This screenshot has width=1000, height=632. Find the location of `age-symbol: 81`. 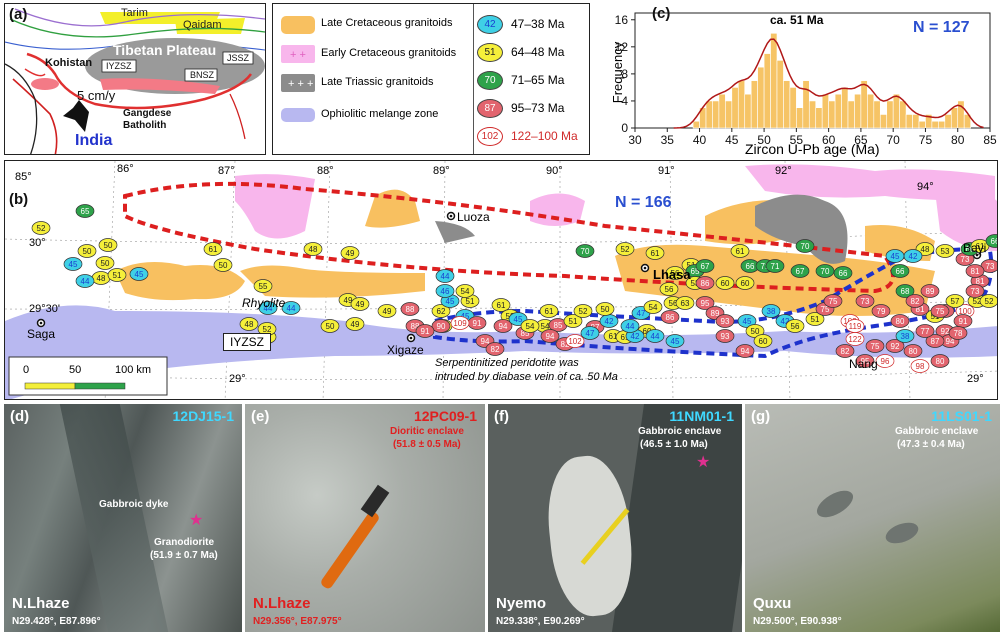

age-symbol: 81 is located at coordinates (975, 271).